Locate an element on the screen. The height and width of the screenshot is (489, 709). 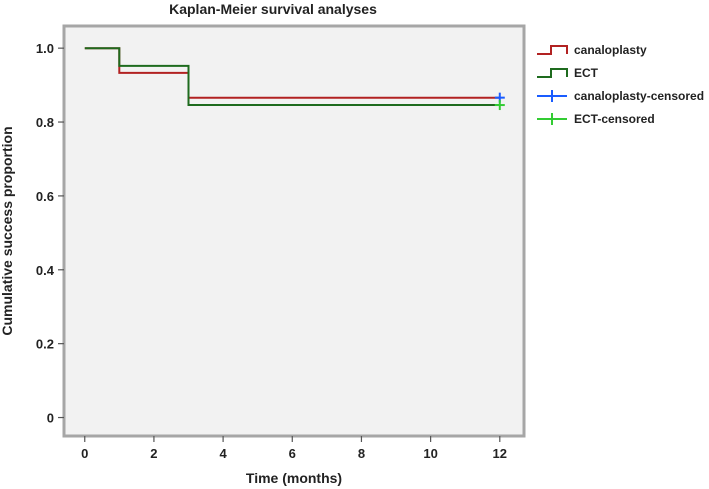
y-tick-label: 0.2 is located at coordinates (45, 344).